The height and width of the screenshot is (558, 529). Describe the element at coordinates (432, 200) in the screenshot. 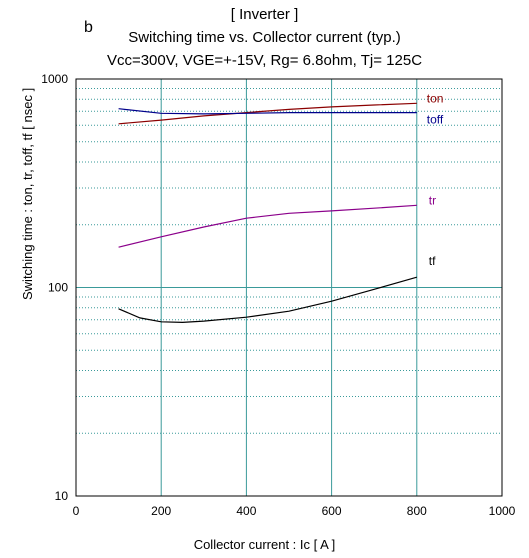

I see `series-label-tr: tr` at that location.